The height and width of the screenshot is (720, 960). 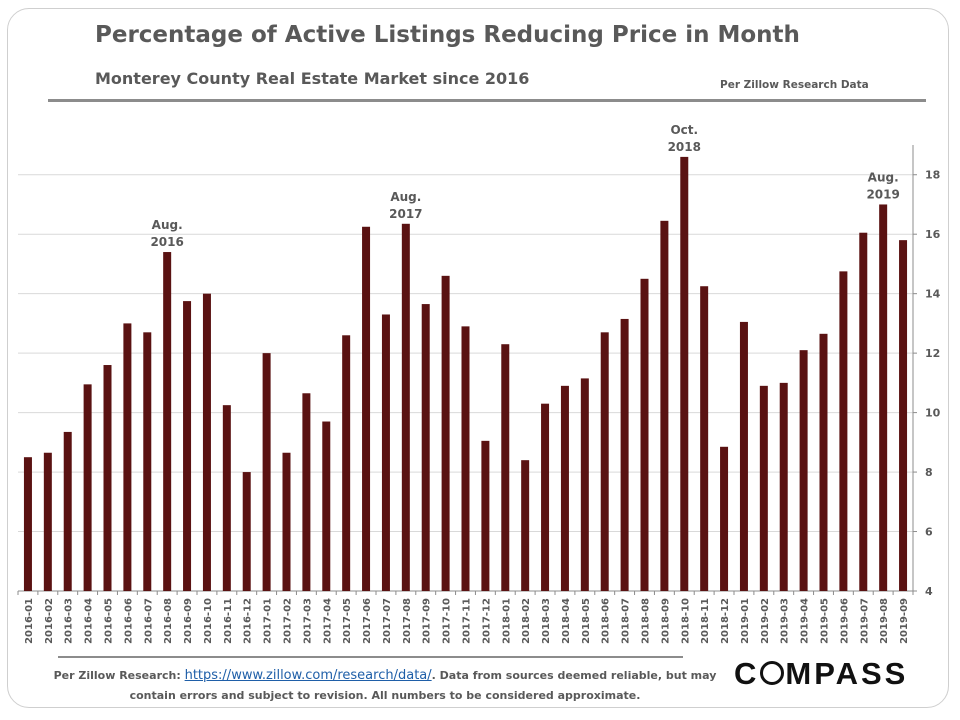 I want to click on x-tick-label: 2016-08, so click(x=168, y=621).